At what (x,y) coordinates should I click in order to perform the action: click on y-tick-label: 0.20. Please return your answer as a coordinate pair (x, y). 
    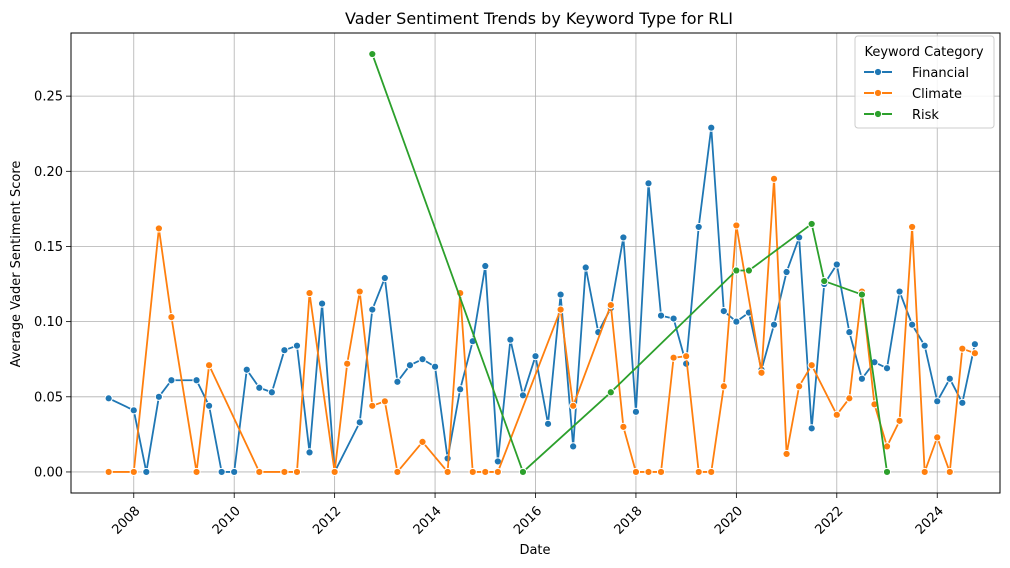
    Looking at the image, I should click on (48, 172).